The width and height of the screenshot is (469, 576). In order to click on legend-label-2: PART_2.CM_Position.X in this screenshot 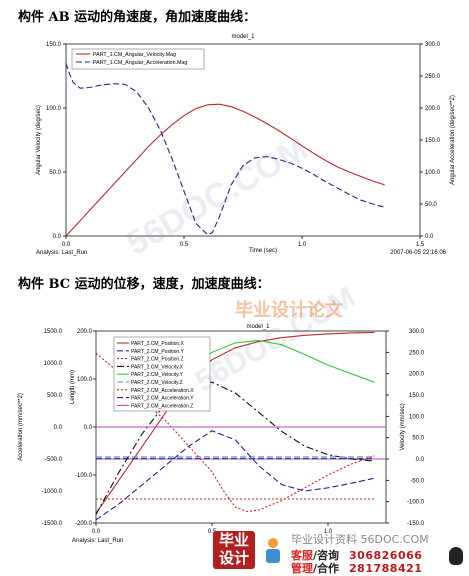, I will do `click(158, 344)`.